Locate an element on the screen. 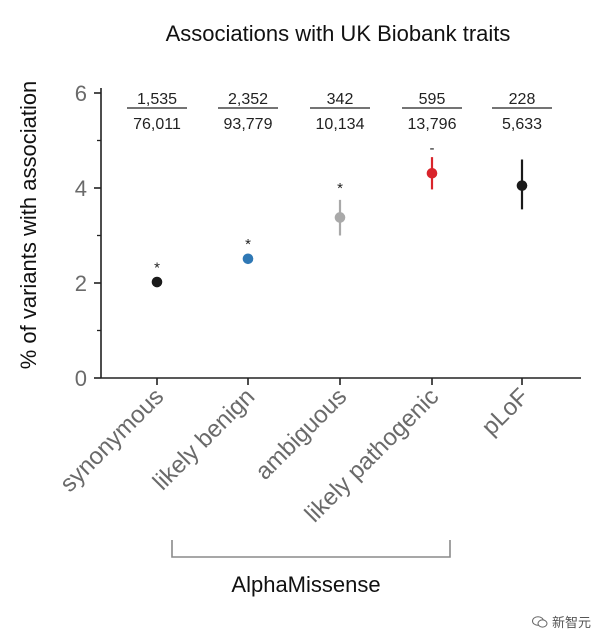  wechat-icon is located at coordinates (539, 621).